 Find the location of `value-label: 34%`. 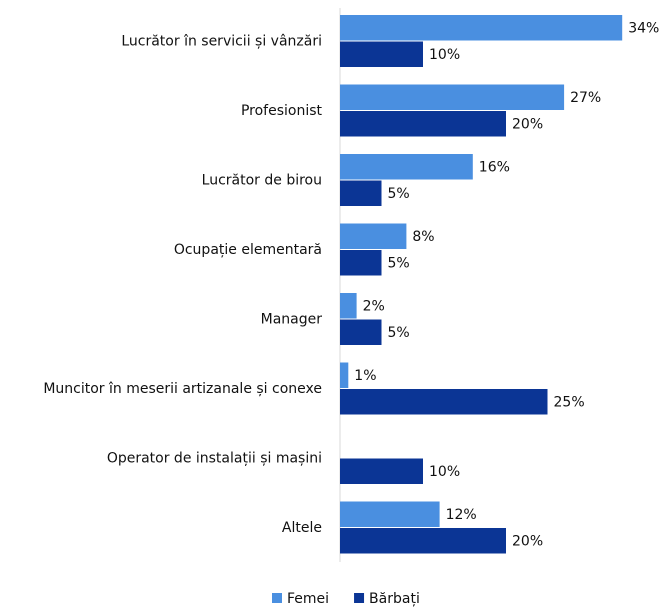

value-label: 34% is located at coordinates (643, 28).